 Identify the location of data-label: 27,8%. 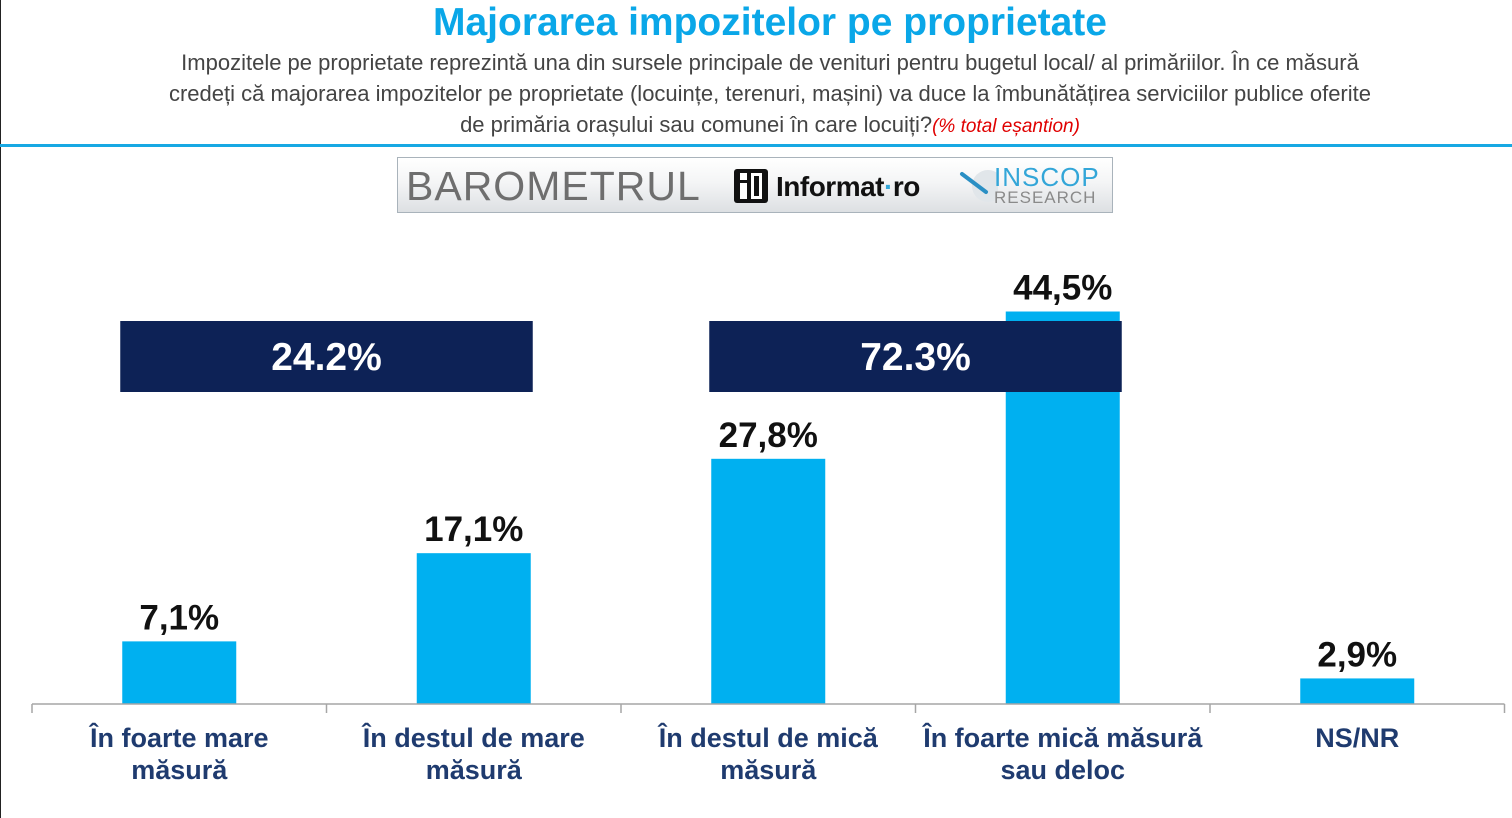
(768, 435).